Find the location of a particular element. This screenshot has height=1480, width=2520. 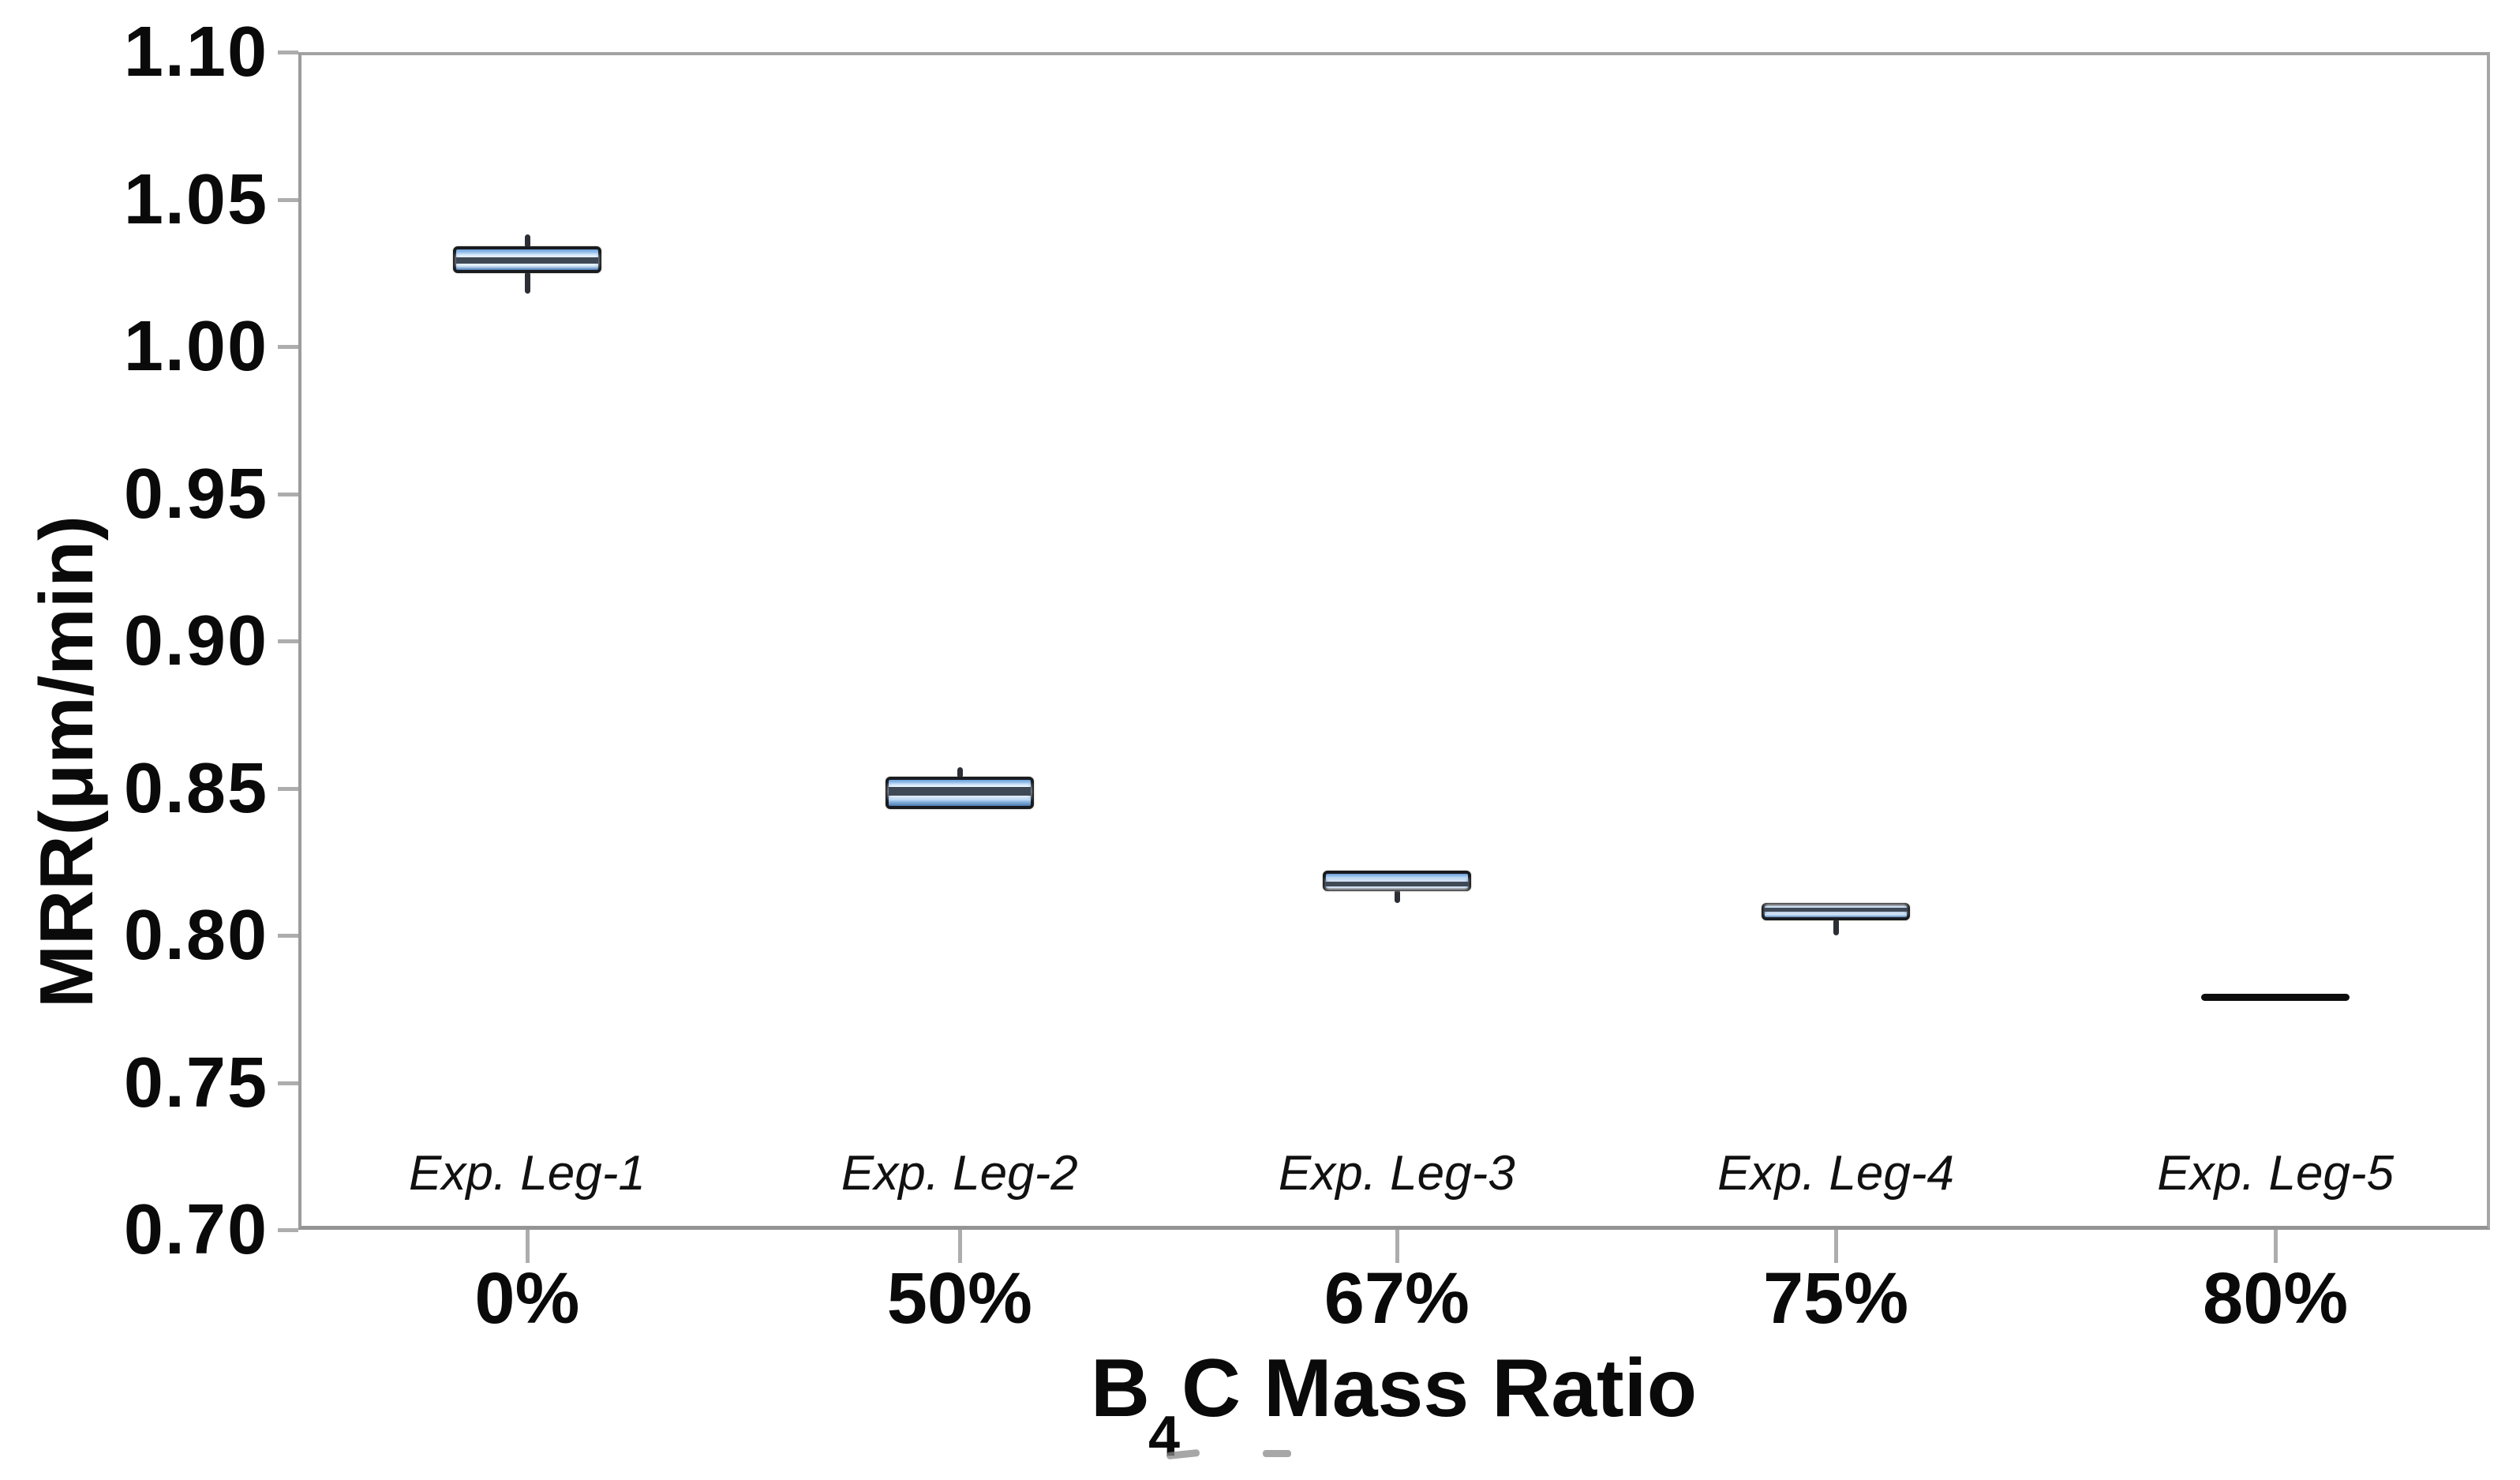

x-tick-label: 75% is located at coordinates (1835, 1298).